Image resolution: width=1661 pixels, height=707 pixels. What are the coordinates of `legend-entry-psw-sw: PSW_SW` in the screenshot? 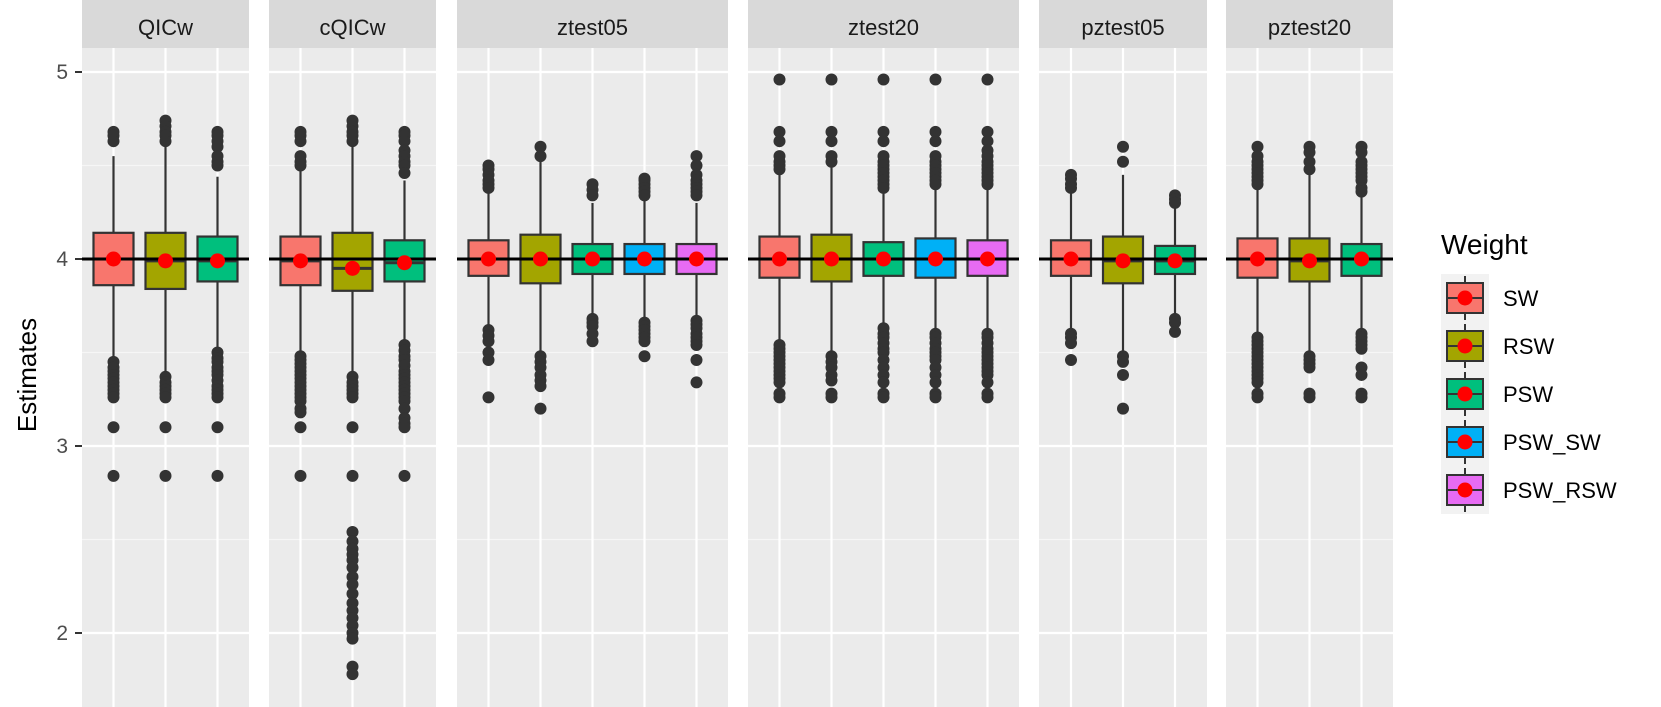 It's located at (1521, 442).